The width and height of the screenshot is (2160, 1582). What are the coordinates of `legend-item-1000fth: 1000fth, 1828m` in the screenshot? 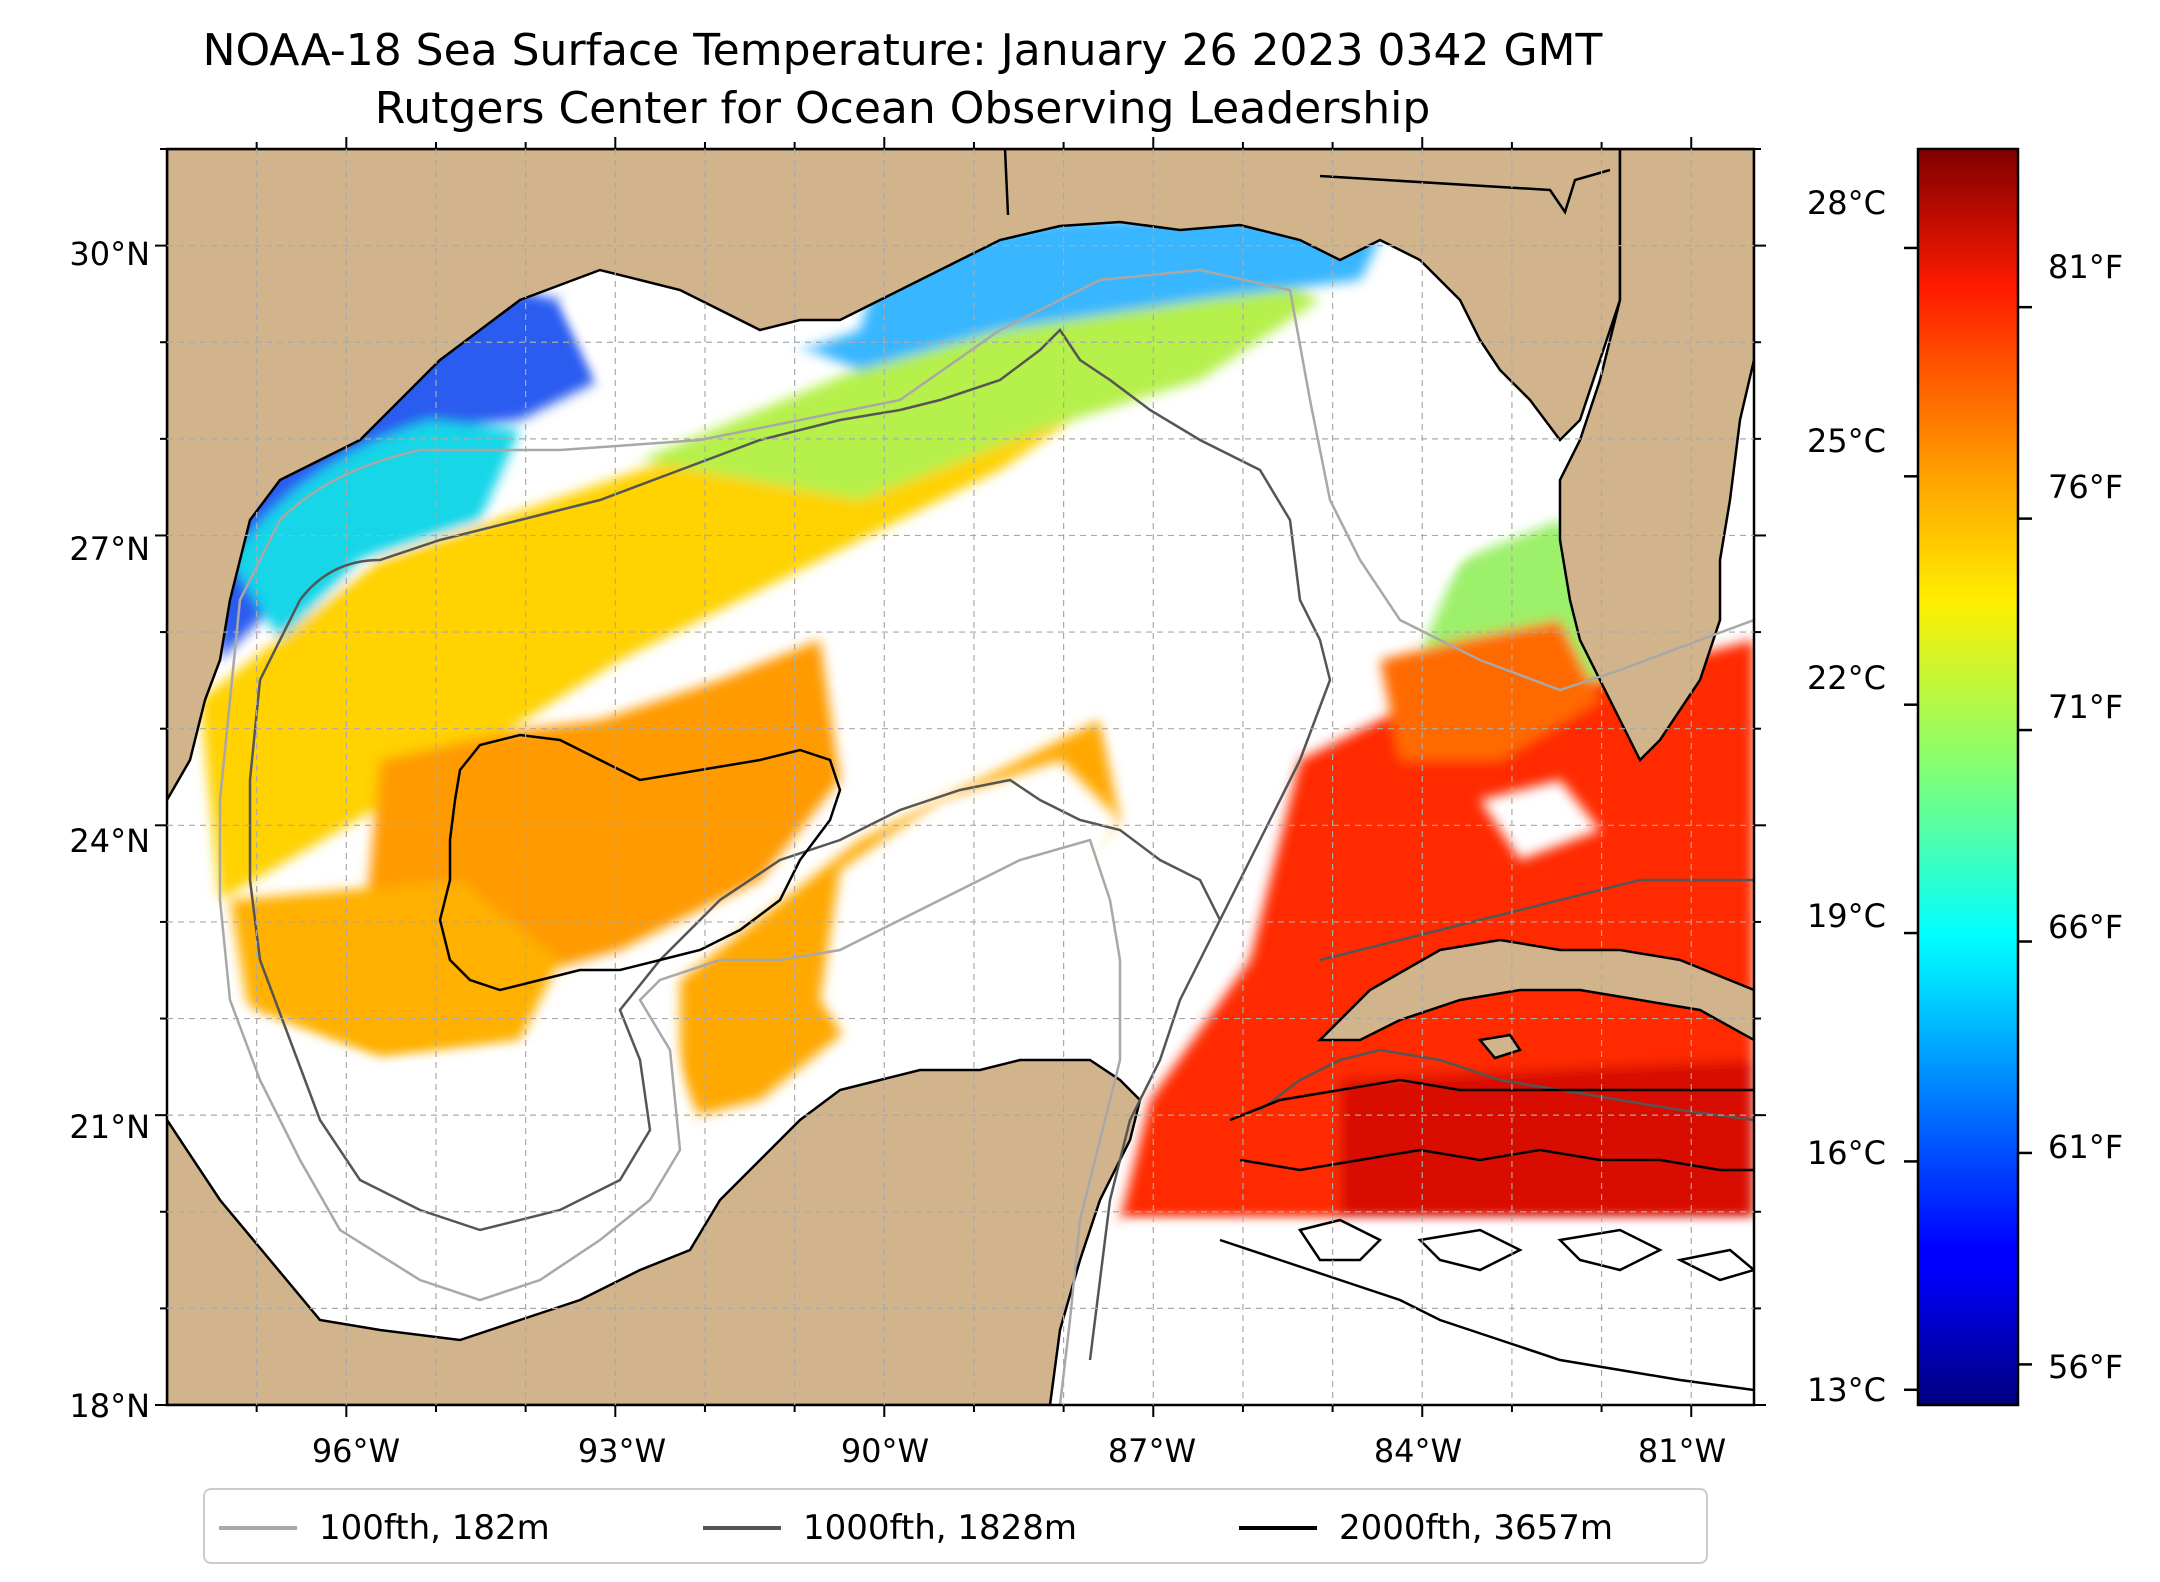 It's located at (890, 1528).